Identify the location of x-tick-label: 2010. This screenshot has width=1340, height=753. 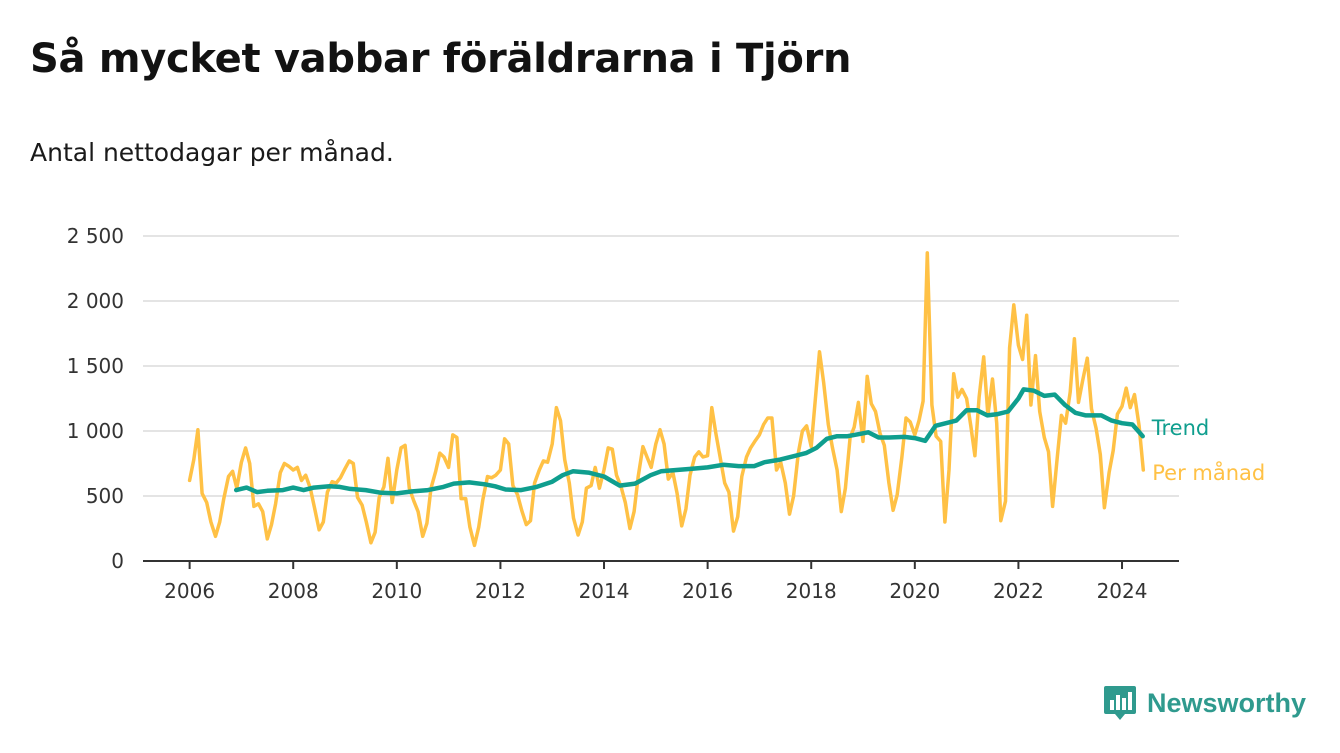
(396, 591).